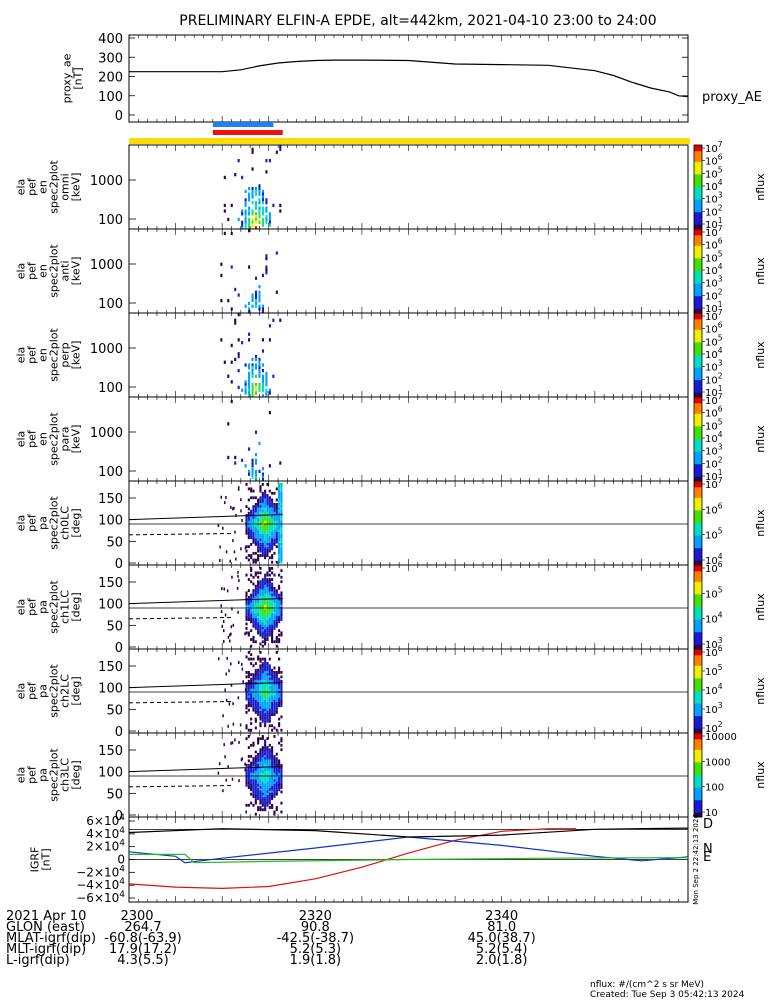 Image resolution: width=775 pixels, height=1000 pixels. I want to click on igrf-series-n, so click(408, 850).